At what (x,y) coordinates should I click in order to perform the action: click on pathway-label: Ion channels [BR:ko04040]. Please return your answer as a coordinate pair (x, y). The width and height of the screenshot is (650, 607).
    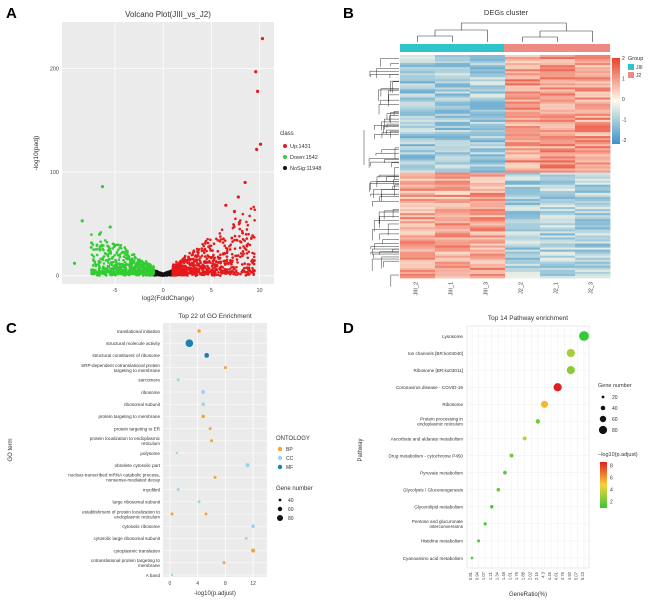
    Looking at the image, I should click on (435, 353).